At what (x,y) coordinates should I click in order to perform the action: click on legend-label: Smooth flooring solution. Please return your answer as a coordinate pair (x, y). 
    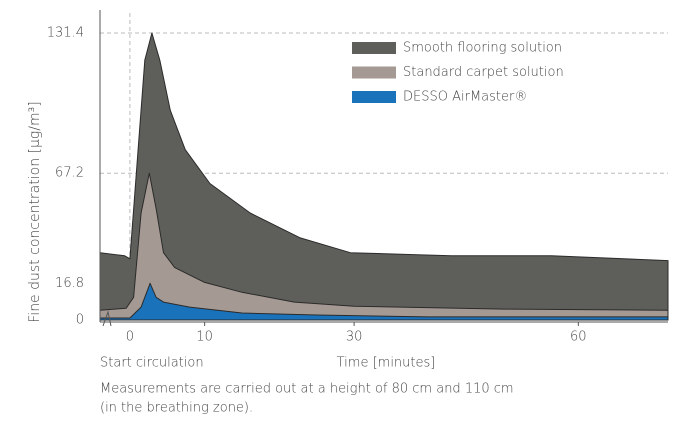
    Looking at the image, I should click on (482, 48).